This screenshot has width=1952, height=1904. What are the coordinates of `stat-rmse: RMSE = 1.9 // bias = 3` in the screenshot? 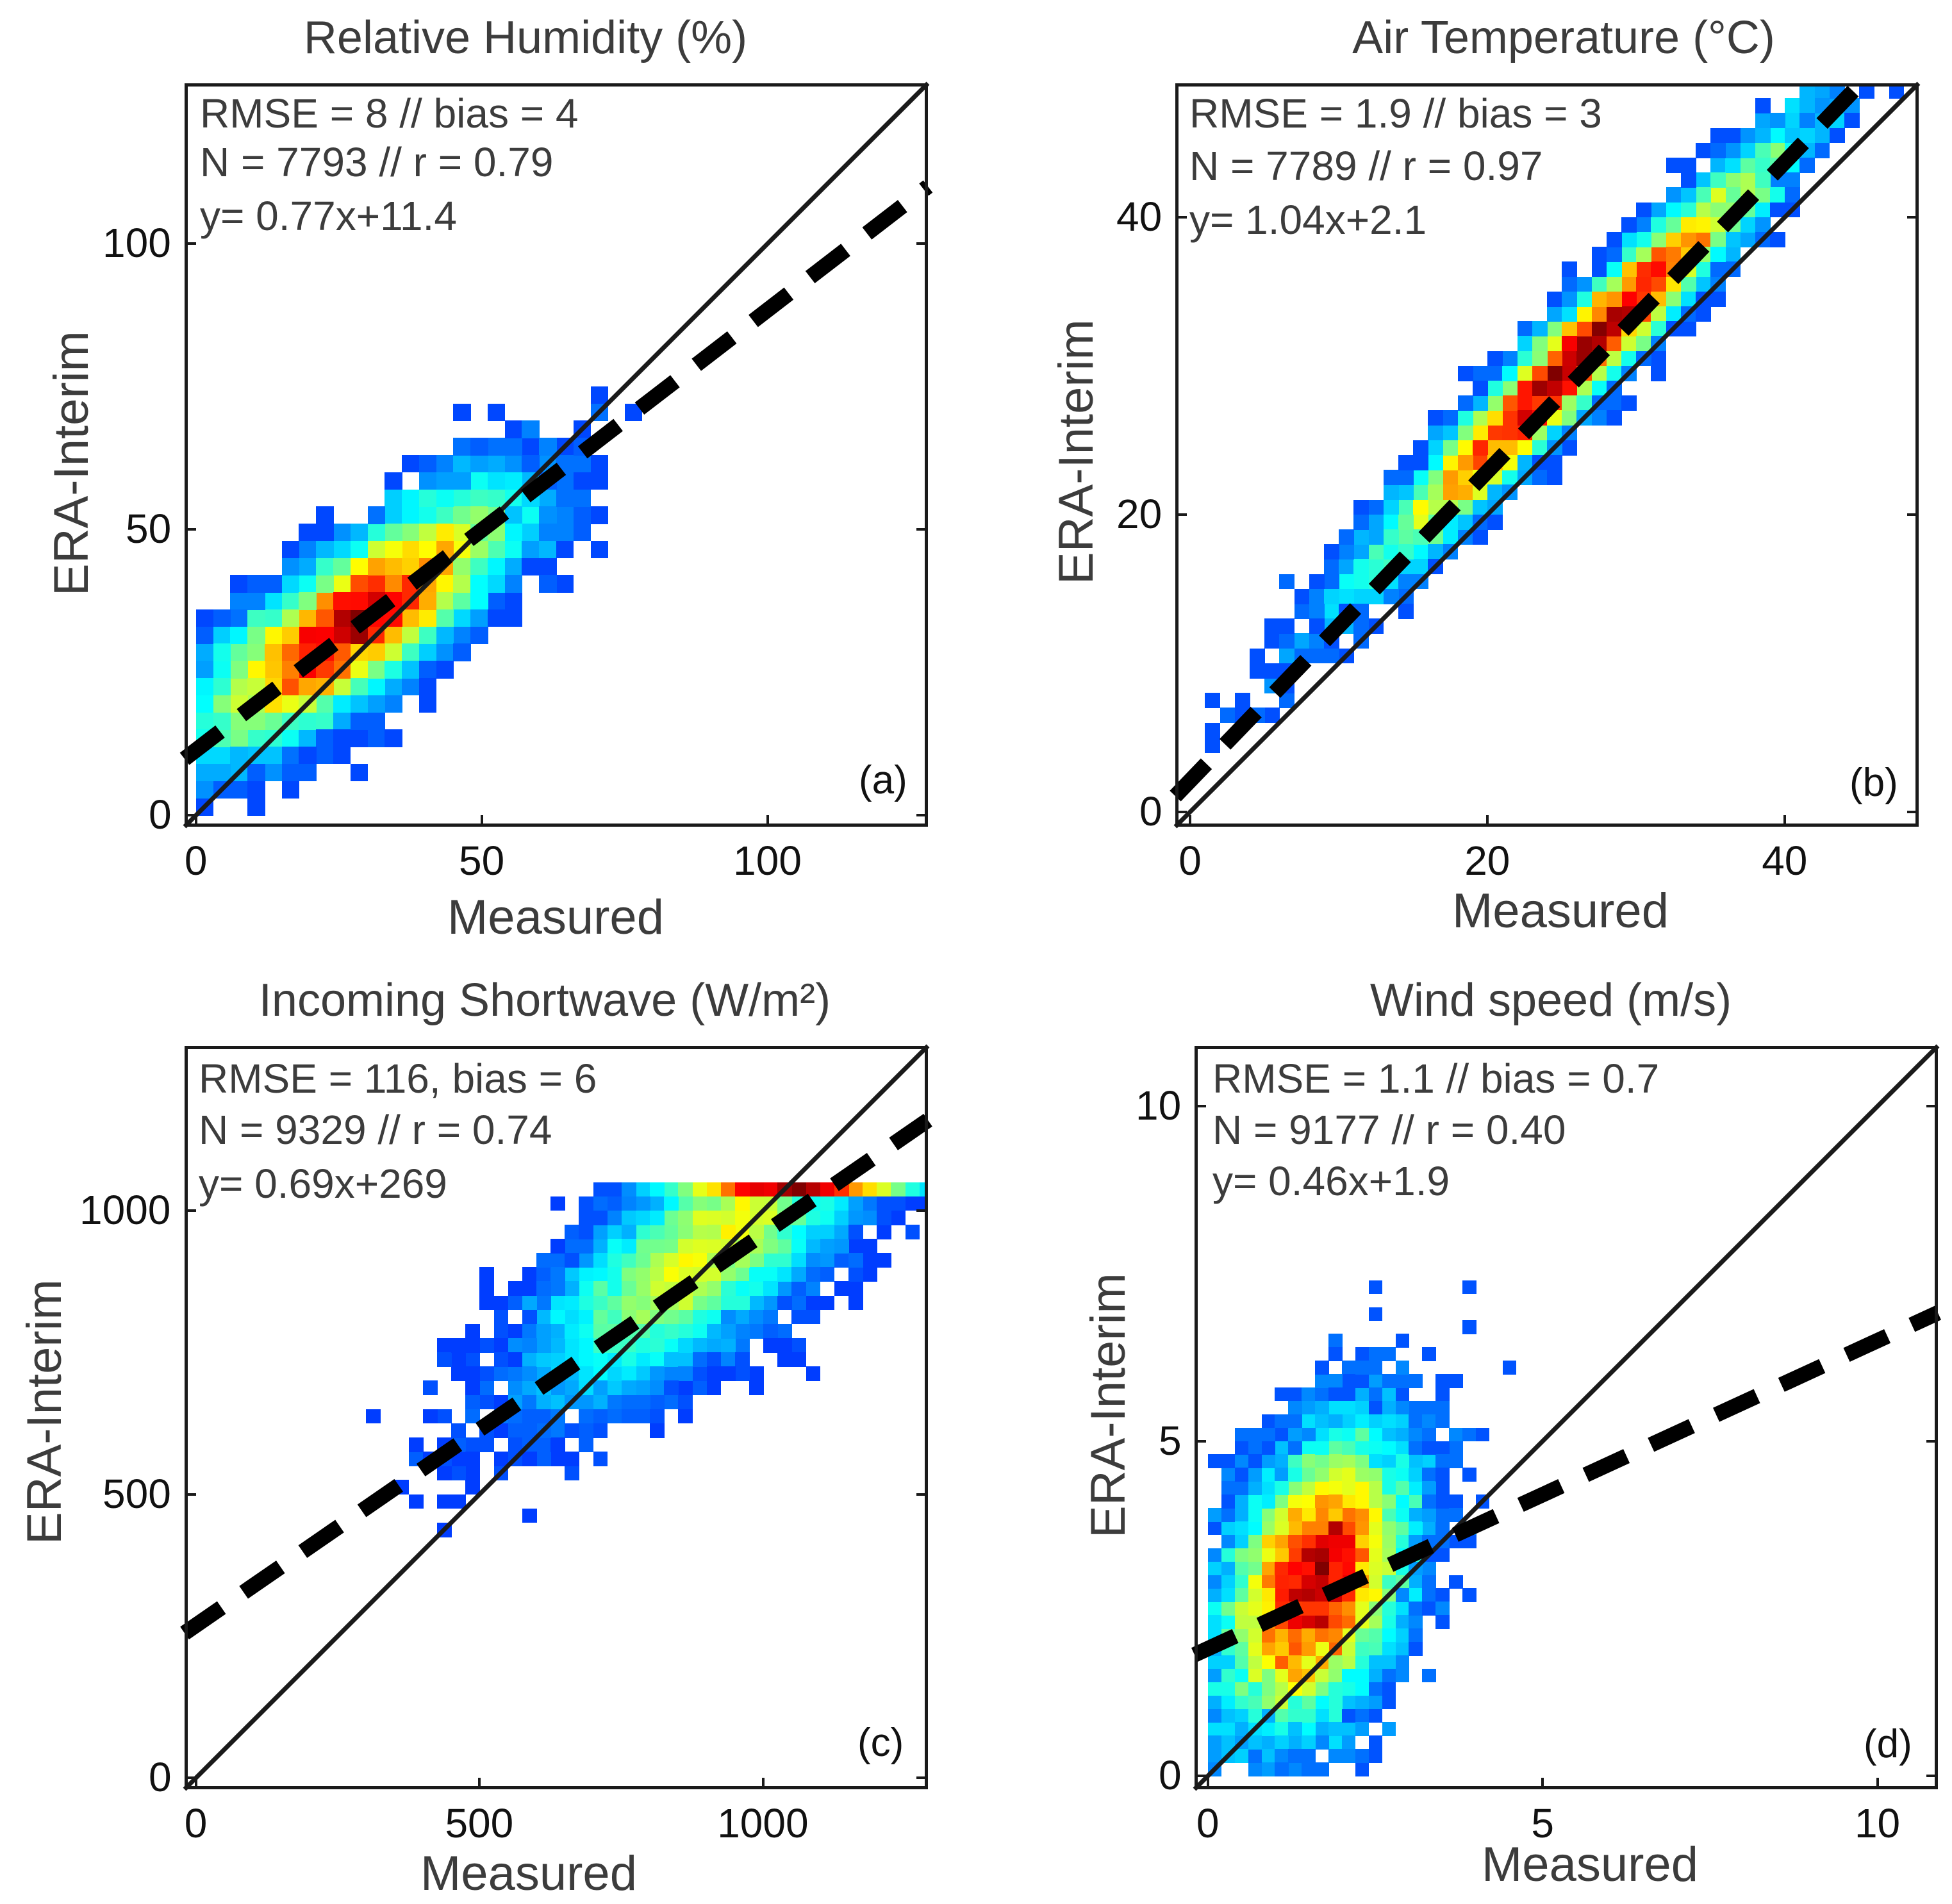 It's located at (1395, 113).